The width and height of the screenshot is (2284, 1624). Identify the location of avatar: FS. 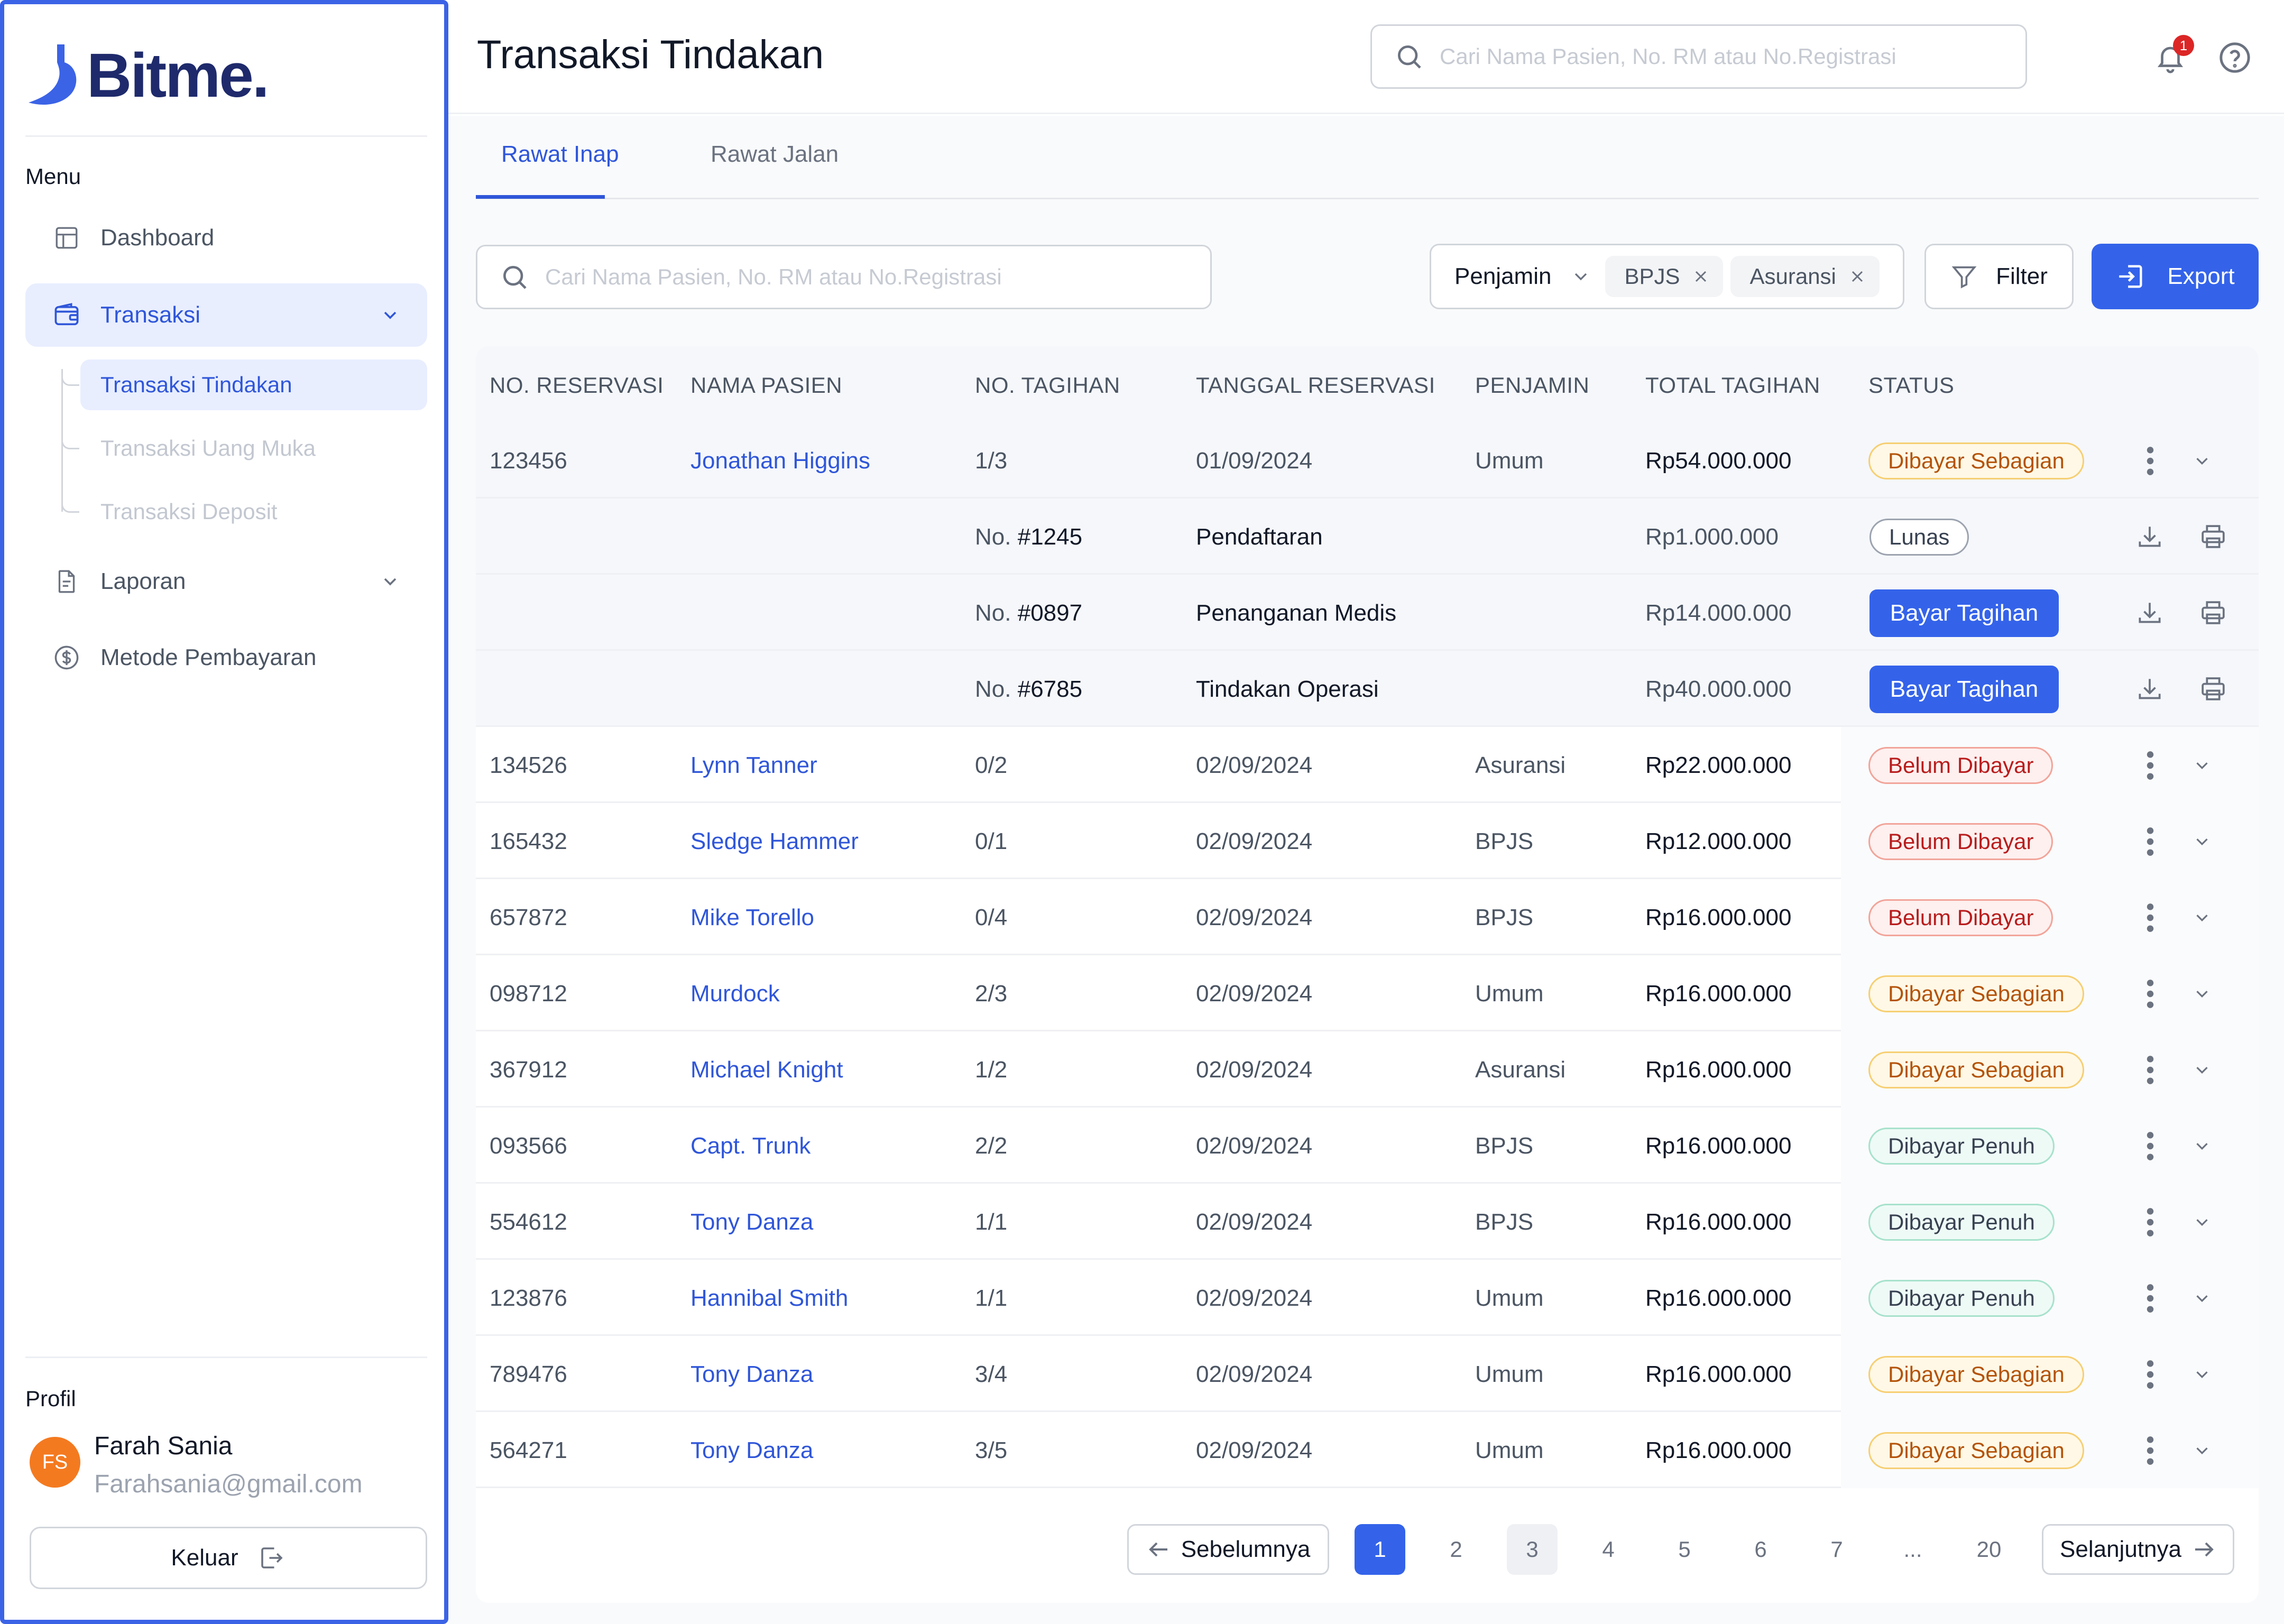
(55, 1462).